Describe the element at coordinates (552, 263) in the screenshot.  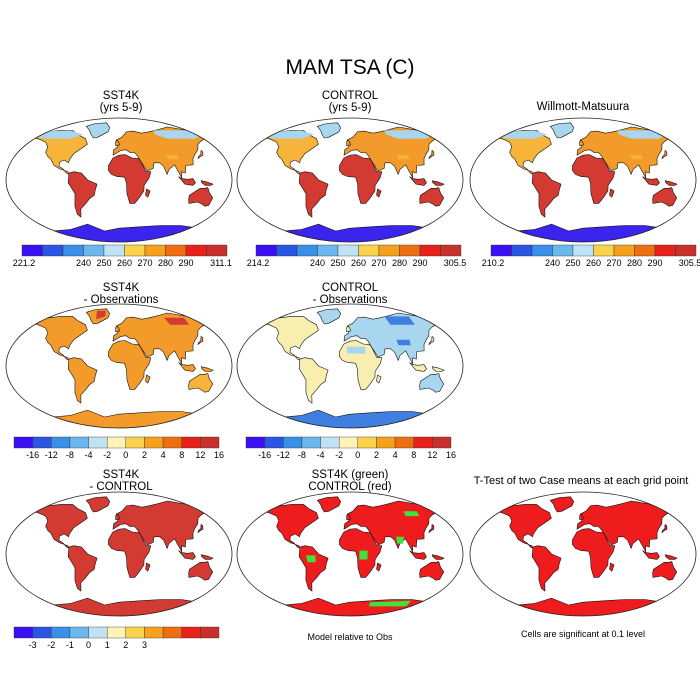
I see `colorbar-tick-label: 240` at that location.